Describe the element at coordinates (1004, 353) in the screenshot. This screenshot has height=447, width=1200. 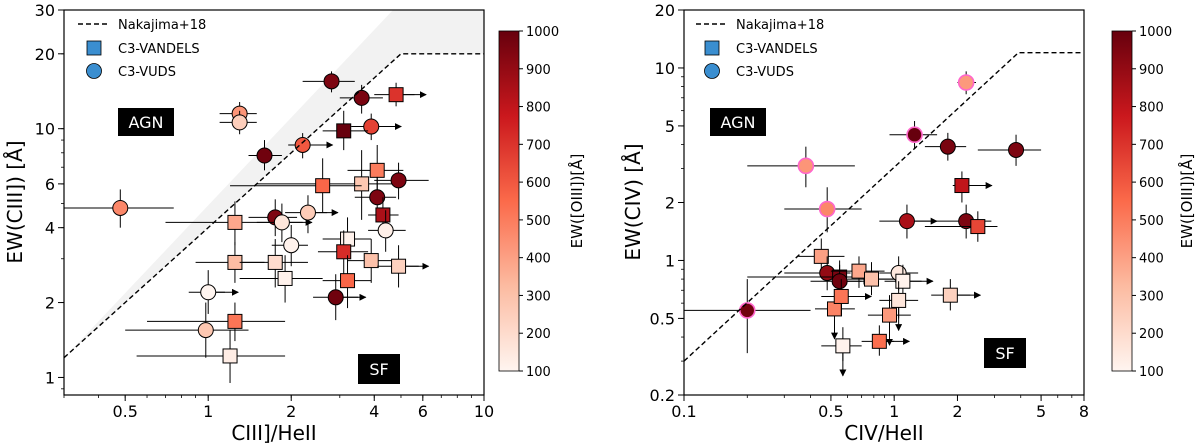
I see `sf-region-label-right: SF` at that location.